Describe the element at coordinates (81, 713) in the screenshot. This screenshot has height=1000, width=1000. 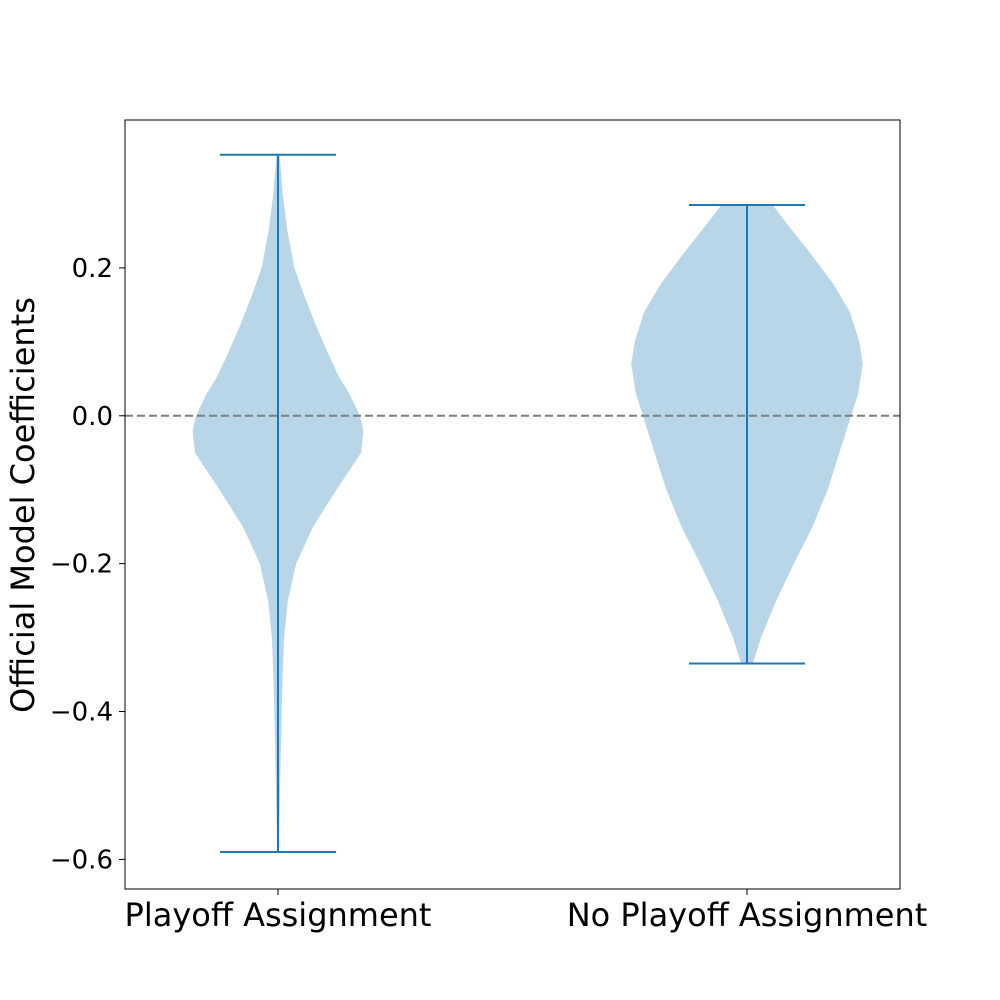
I see `y-tick-label: −0.4` at that location.